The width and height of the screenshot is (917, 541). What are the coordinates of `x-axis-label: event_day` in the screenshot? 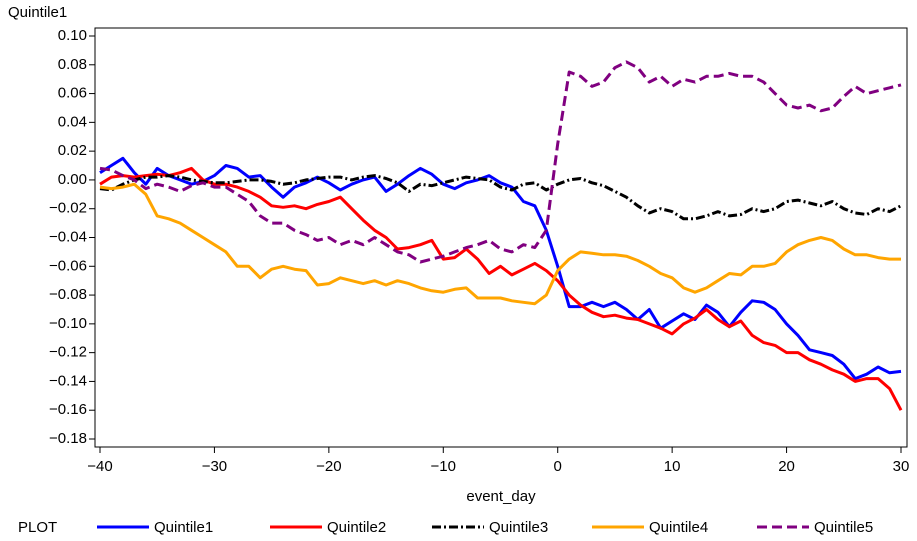 It's located at (501, 496).